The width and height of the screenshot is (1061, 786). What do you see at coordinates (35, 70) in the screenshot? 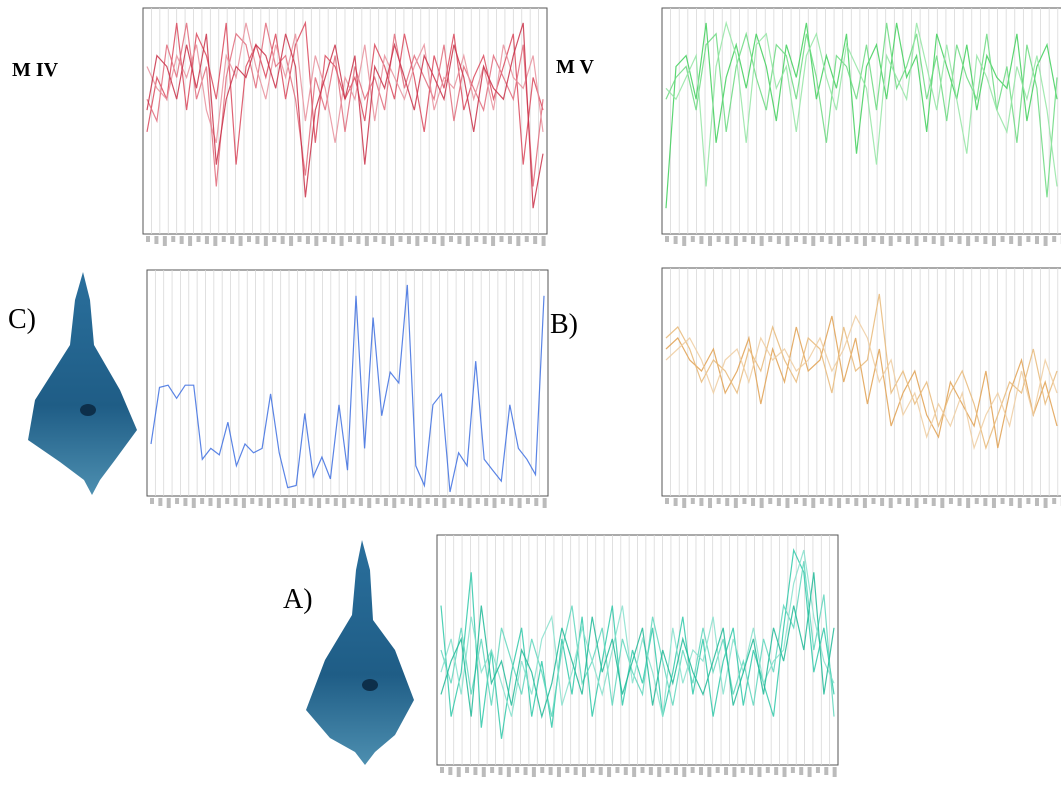
I see `panel-label: M IV` at bounding box center [35, 70].